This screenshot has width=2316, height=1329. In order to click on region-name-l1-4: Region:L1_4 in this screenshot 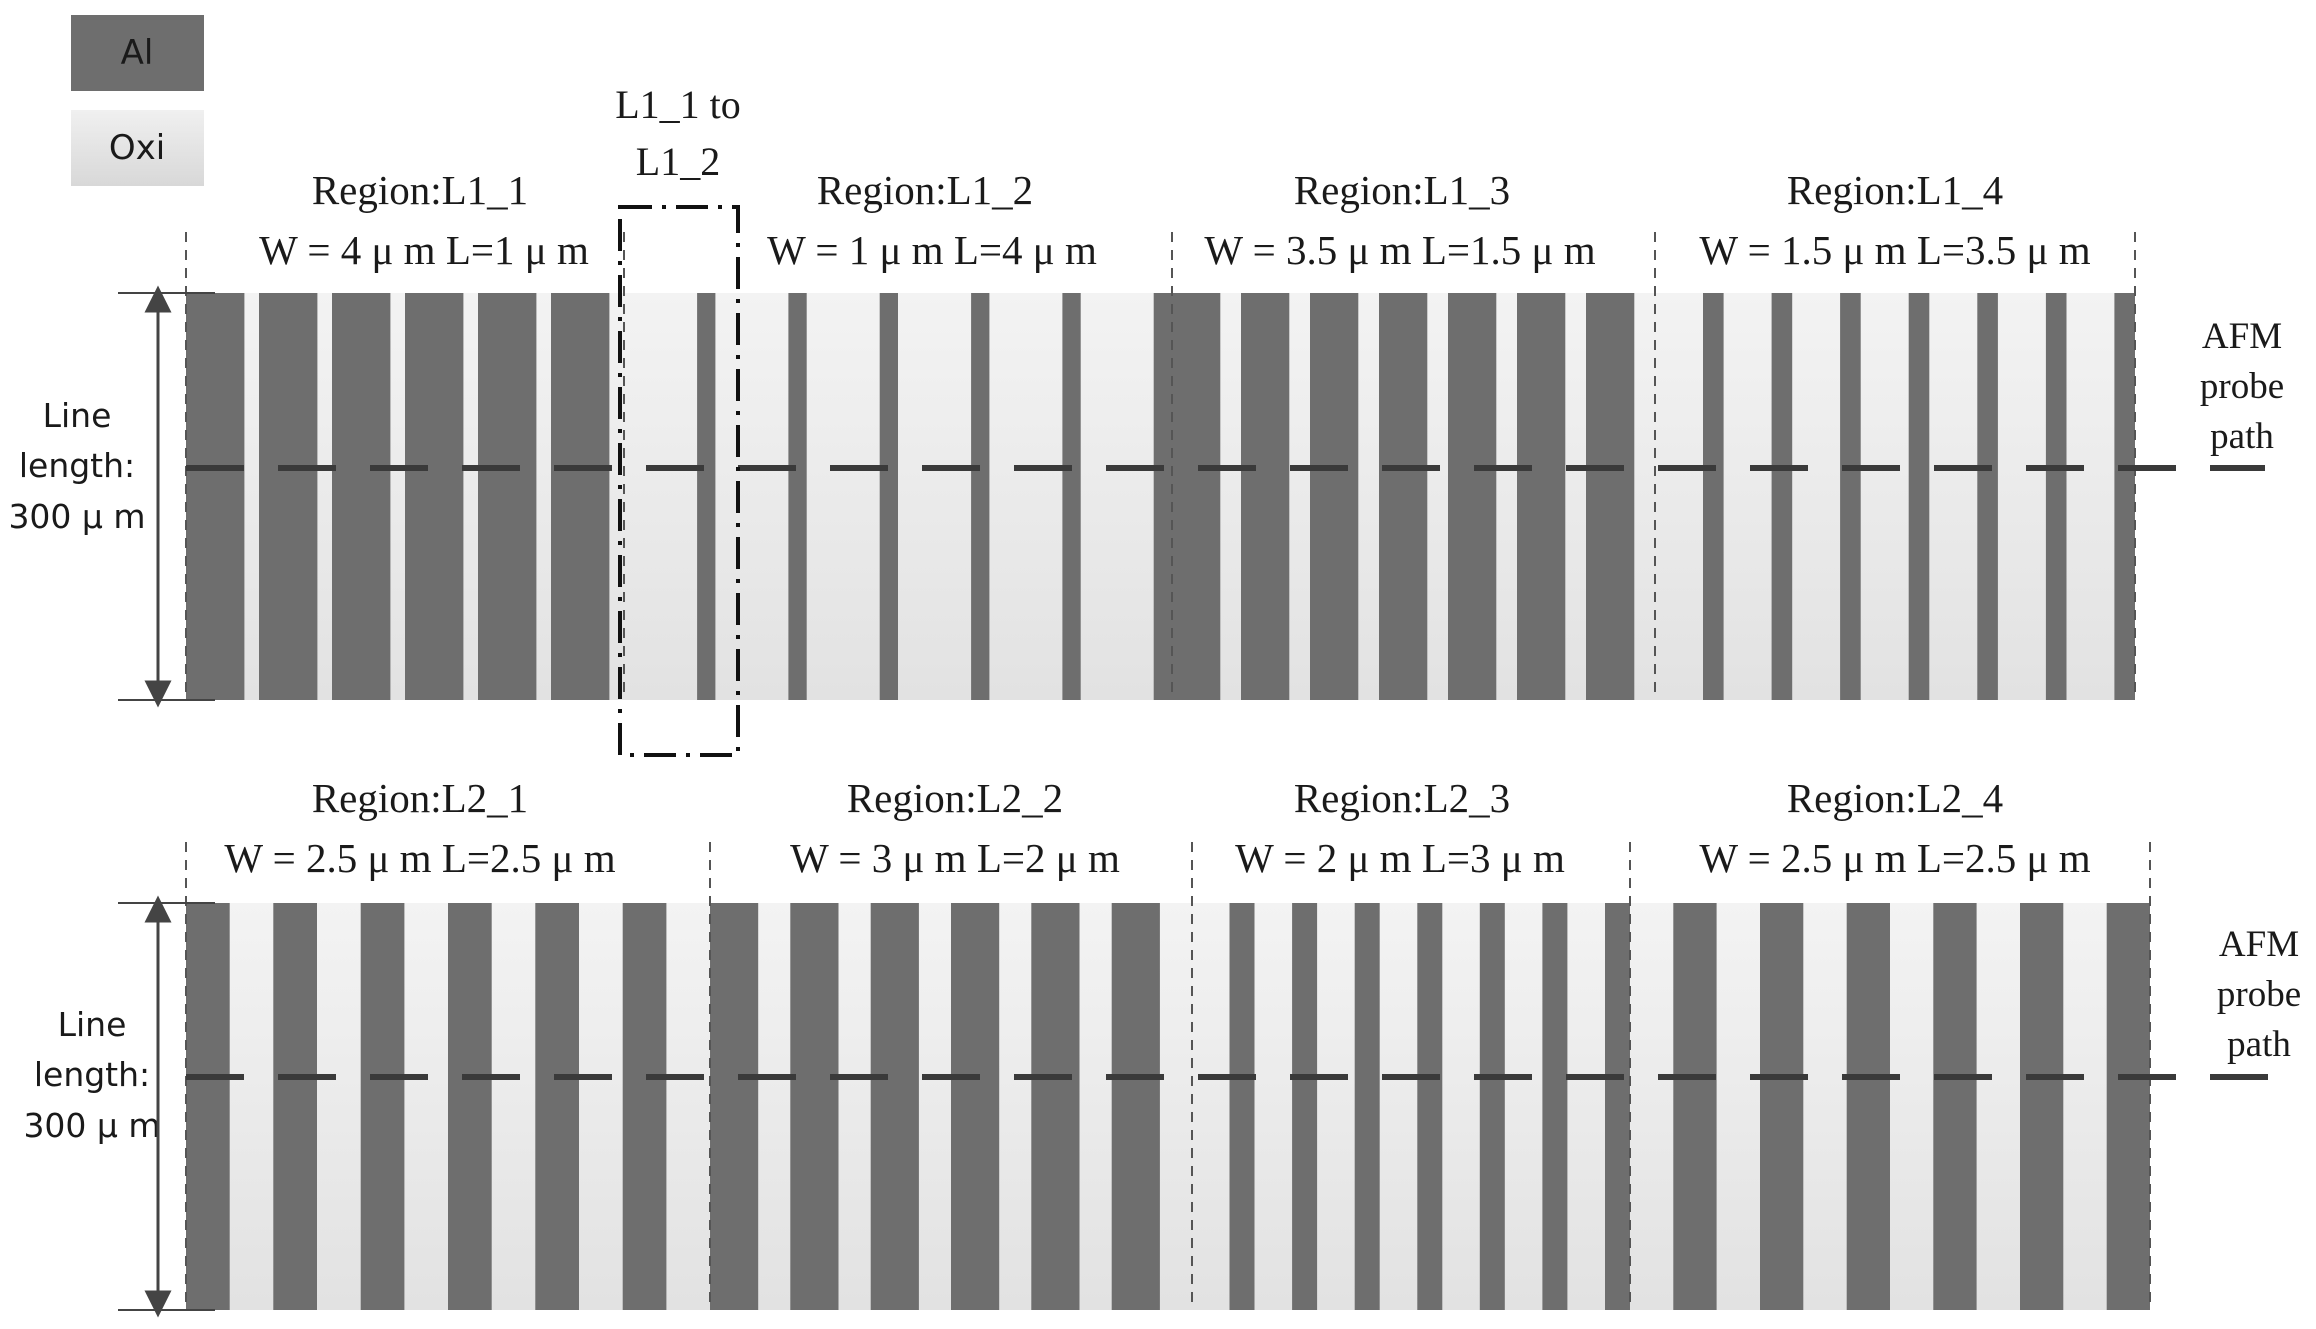, I will do `click(1895, 190)`.